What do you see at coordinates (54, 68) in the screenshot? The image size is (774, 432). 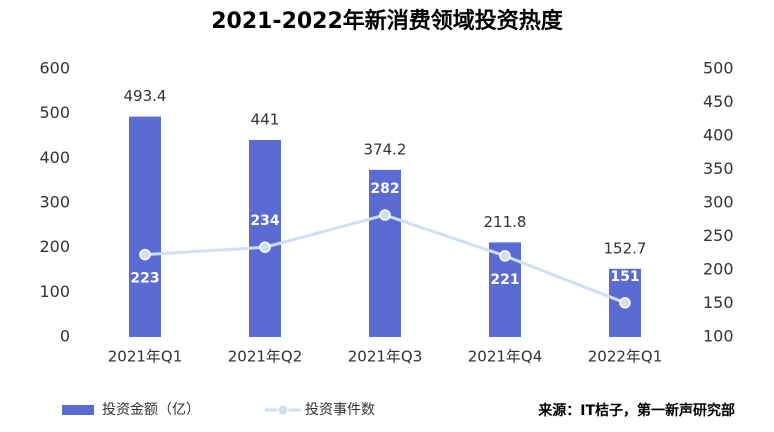 I see `y-tick-label: 600` at bounding box center [54, 68].